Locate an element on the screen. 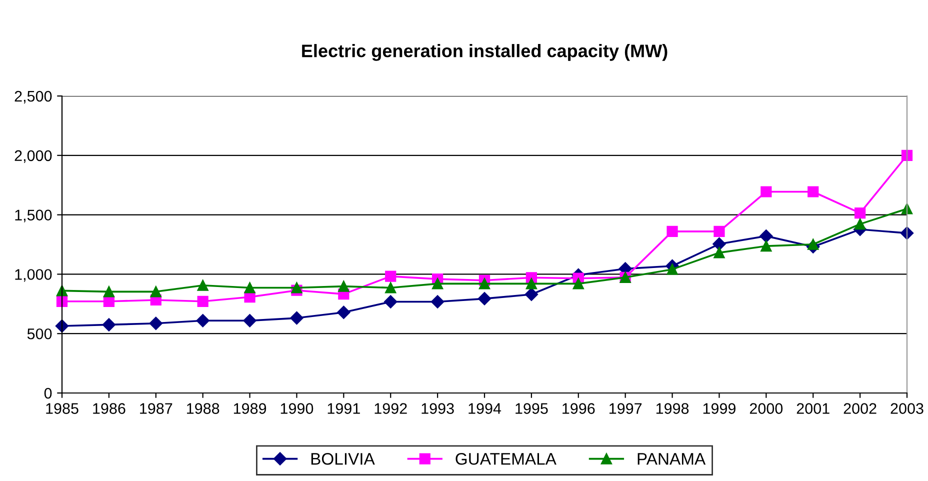 Image resolution: width=928 pixels, height=481 pixels. x-tick-label: 1998 is located at coordinates (672, 408).